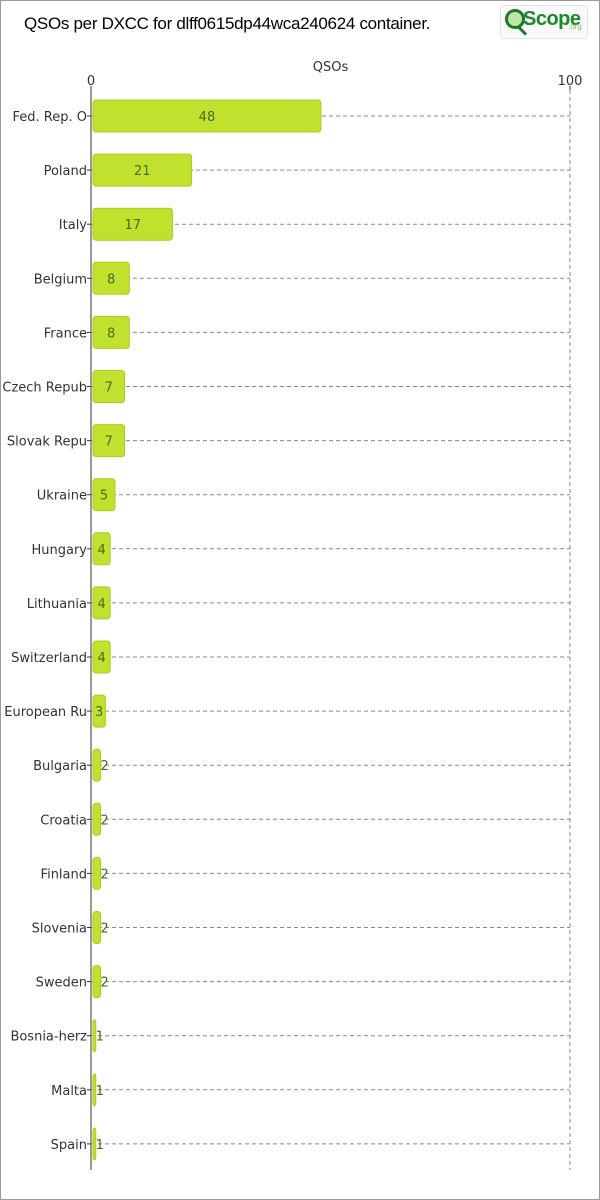 The height and width of the screenshot is (1200, 600). I want to click on category-label: Bulgaria, so click(60, 766).